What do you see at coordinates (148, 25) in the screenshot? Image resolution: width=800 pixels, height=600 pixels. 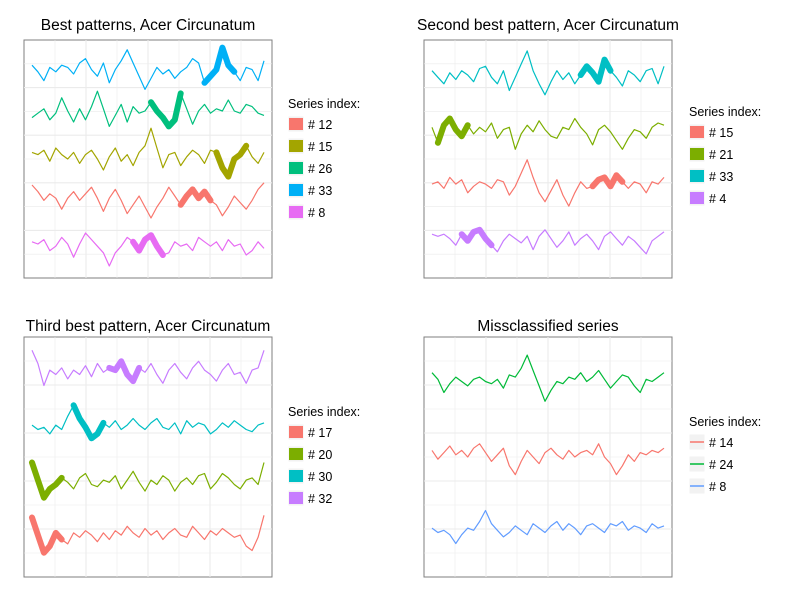 I see `chart-title: Best patterns, Acer Circunatum` at bounding box center [148, 25].